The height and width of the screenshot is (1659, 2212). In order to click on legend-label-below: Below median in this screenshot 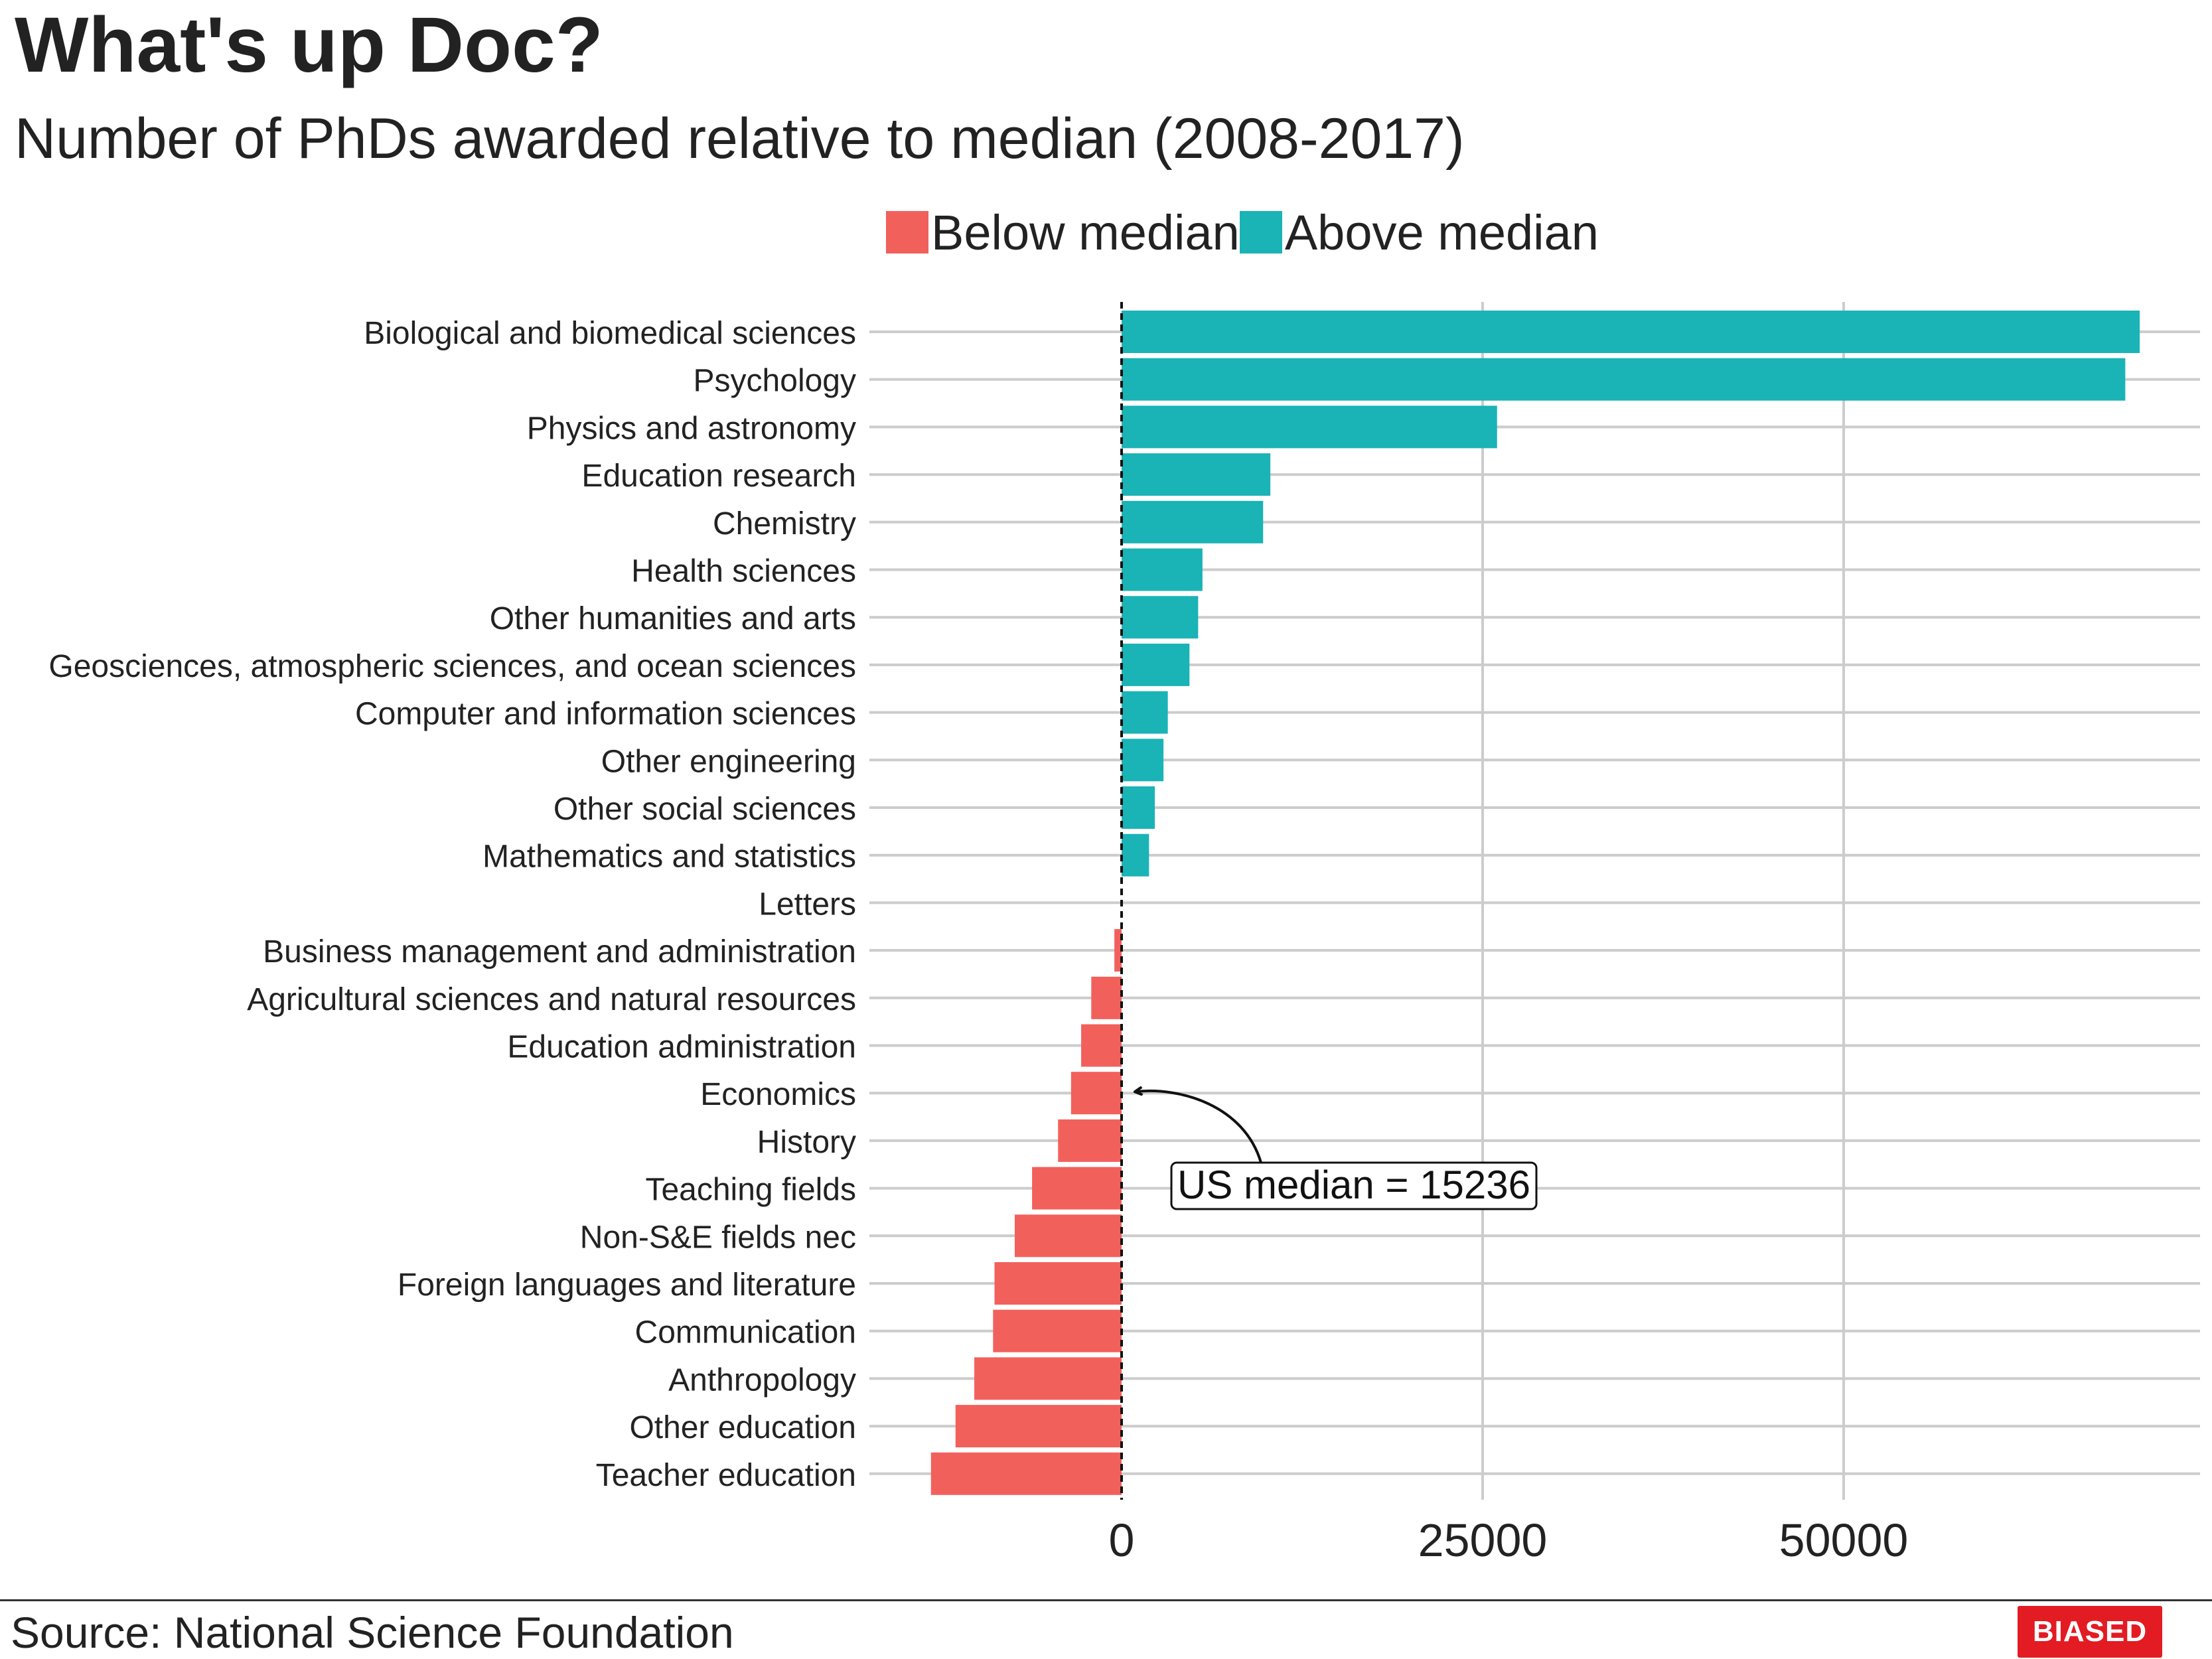, I will do `click(1085, 232)`.